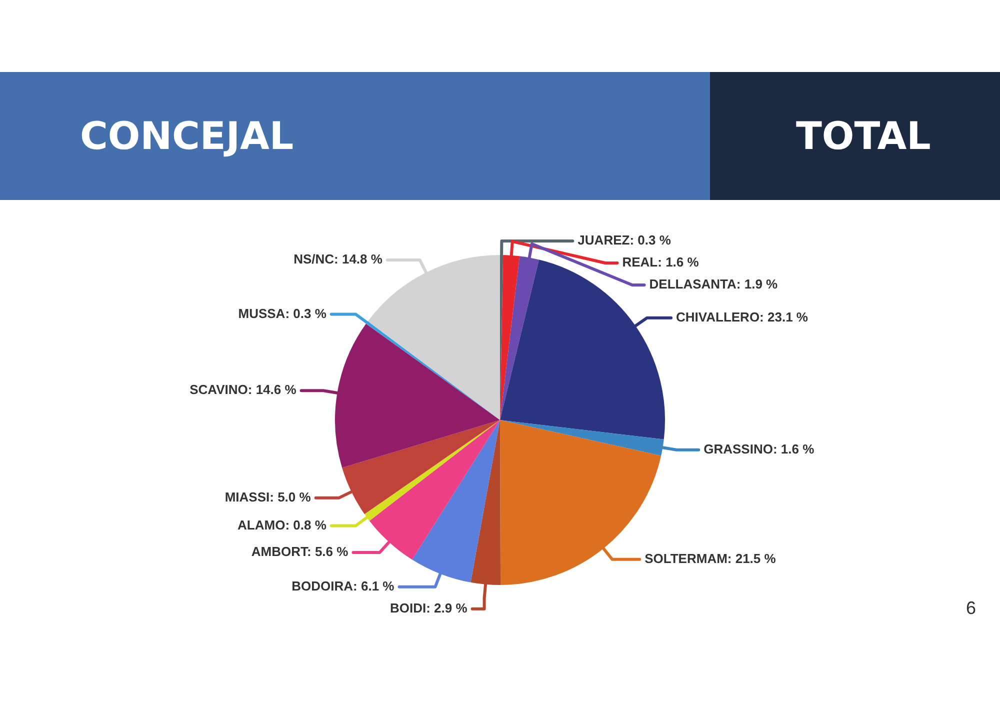  What do you see at coordinates (759, 448) in the screenshot?
I see `slice-label: GRASSINO: 1.6 %` at bounding box center [759, 448].